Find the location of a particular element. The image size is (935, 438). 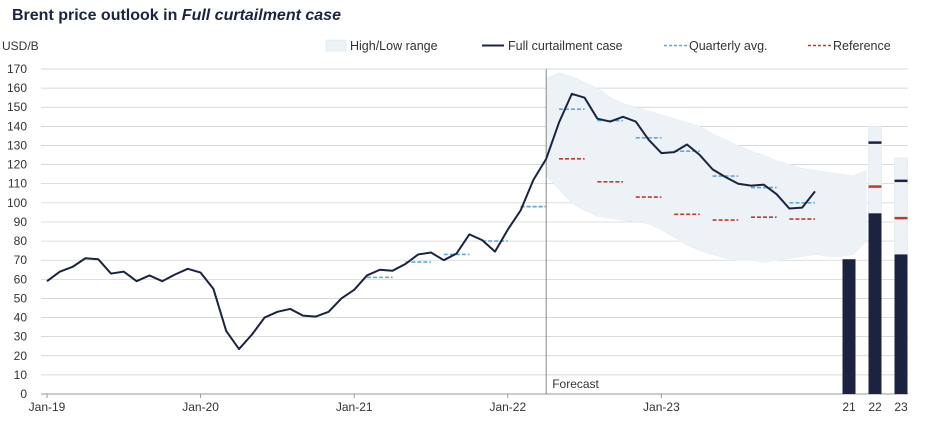

y-tick-170: 170 is located at coordinates (17, 69).